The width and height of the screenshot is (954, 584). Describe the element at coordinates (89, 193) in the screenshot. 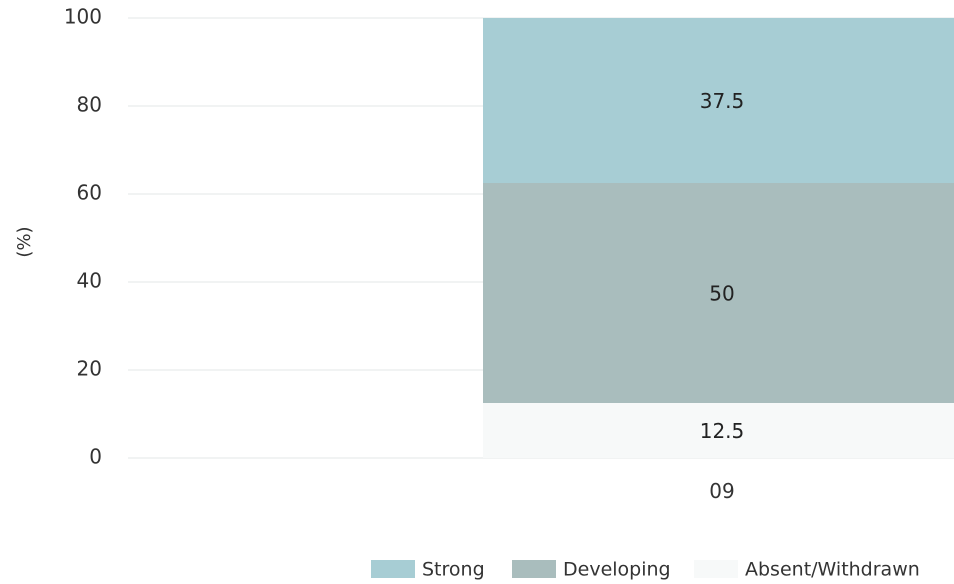

I see `y-tick-label: 60` at that location.